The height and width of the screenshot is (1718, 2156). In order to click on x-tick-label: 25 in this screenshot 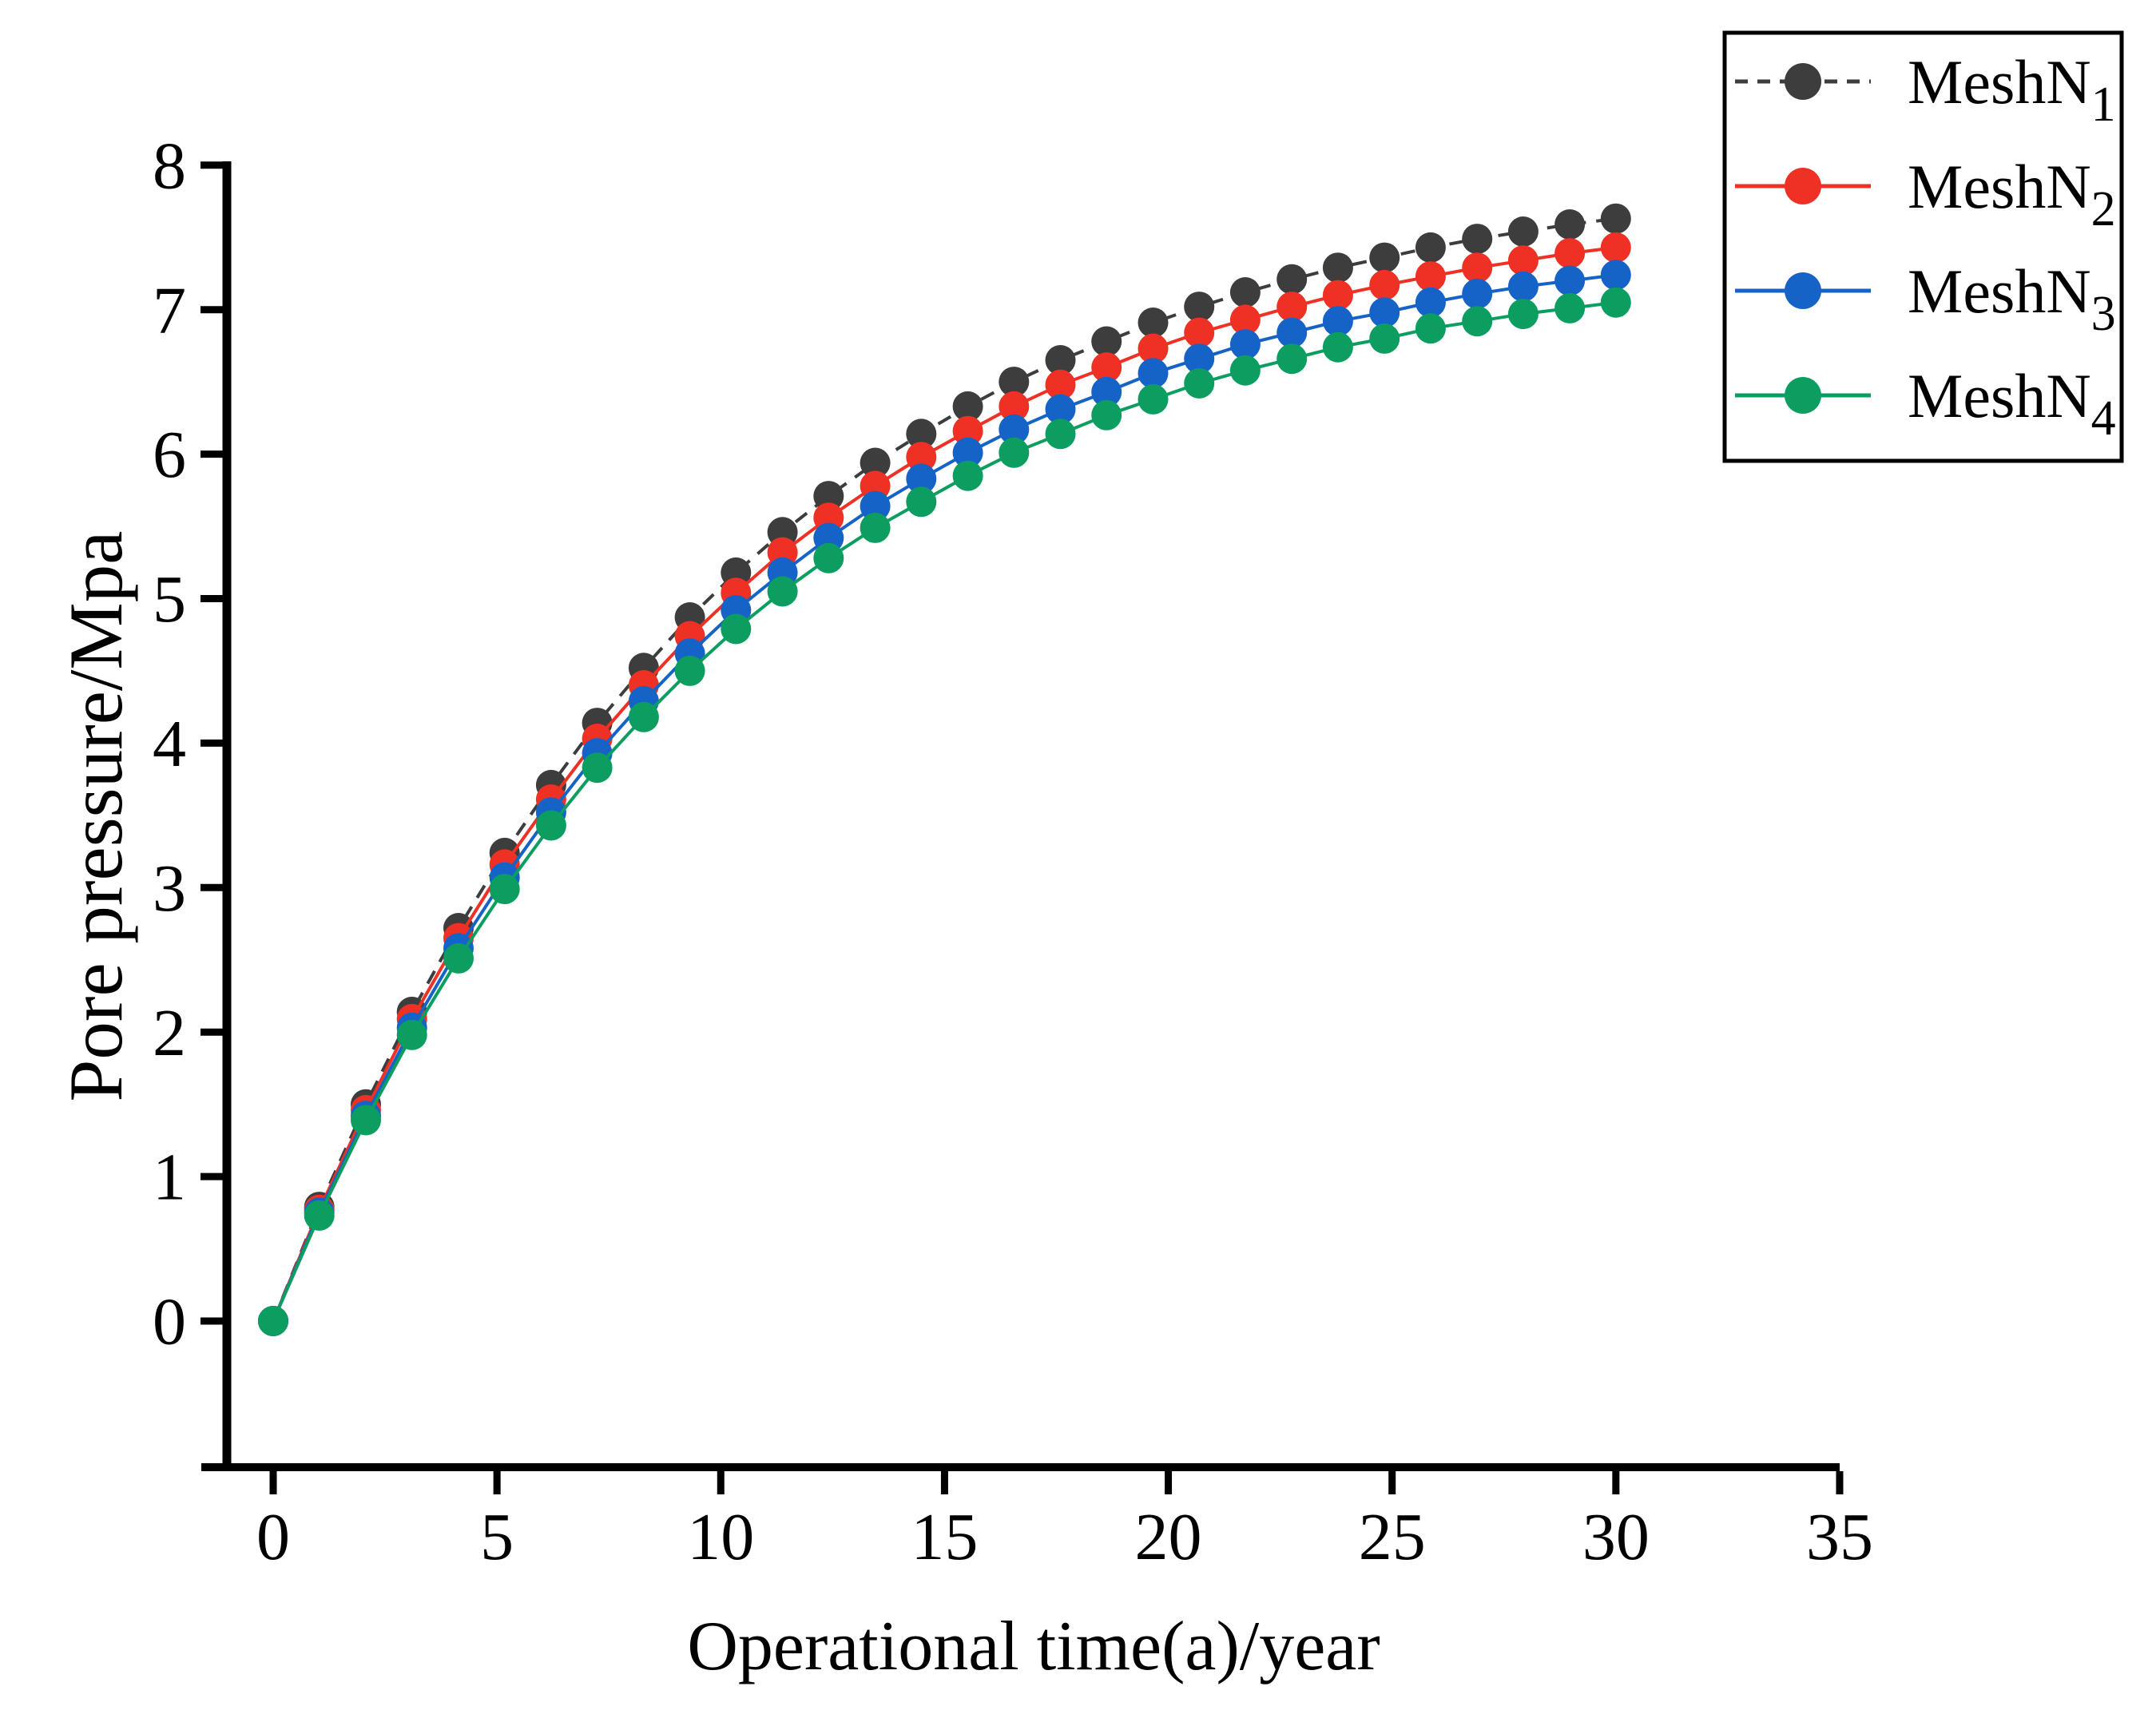, I will do `click(1392, 1537)`.